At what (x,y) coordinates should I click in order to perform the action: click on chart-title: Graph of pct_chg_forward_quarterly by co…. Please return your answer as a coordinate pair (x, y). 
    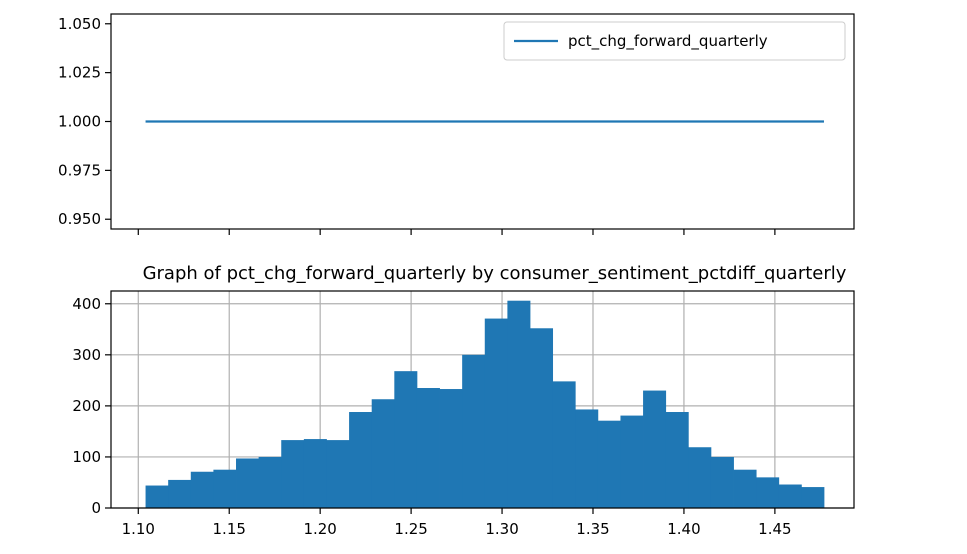
    Looking at the image, I should click on (495, 273).